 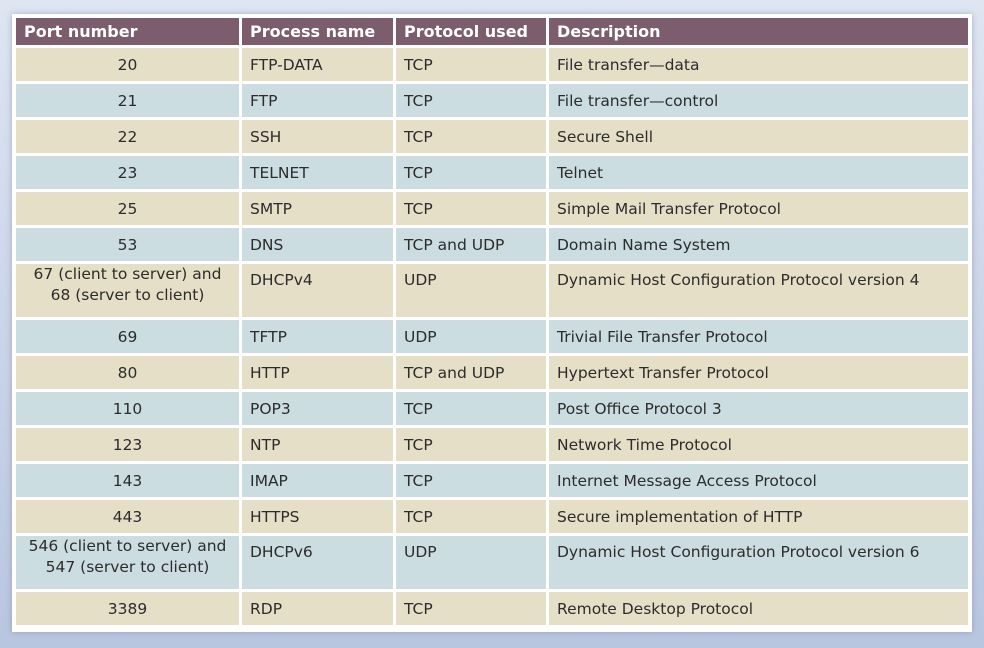 What do you see at coordinates (758, 482) in the screenshot?
I see `description-cell: Internet Message Access Protocol` at bounding box center [758, 482].